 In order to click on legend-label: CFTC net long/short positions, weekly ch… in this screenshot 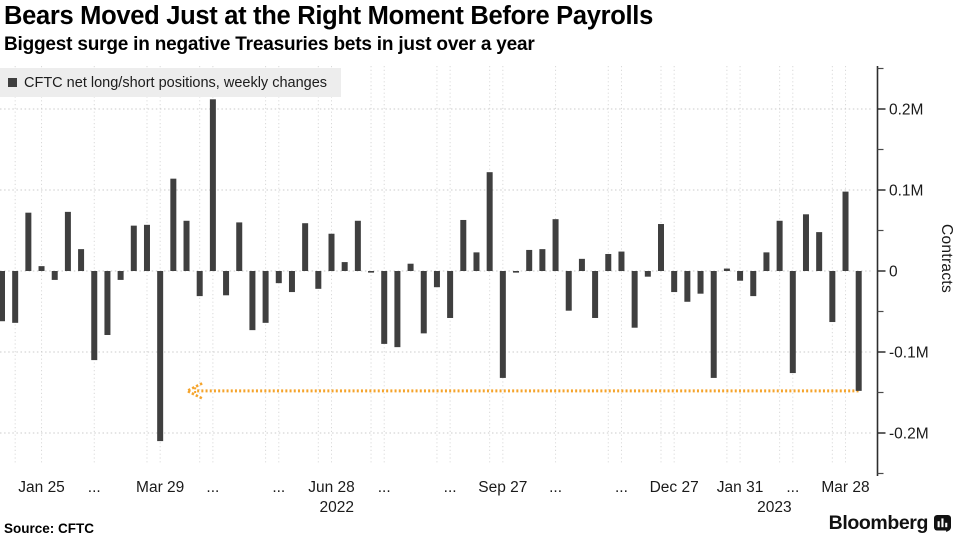, I will do `click(176, 82)`.